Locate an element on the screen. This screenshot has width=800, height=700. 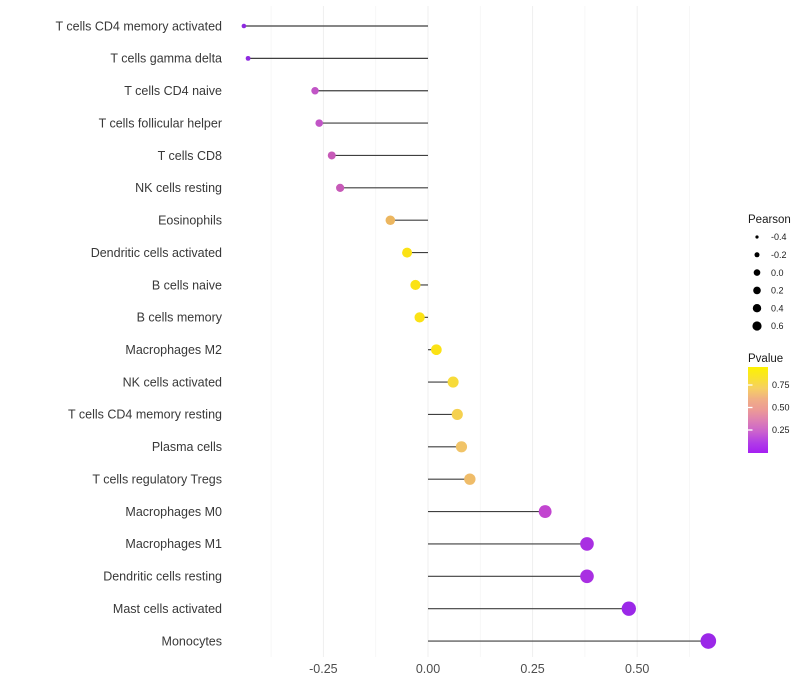
x-tick-label: 0.50 is located at coordinates (637, 669).